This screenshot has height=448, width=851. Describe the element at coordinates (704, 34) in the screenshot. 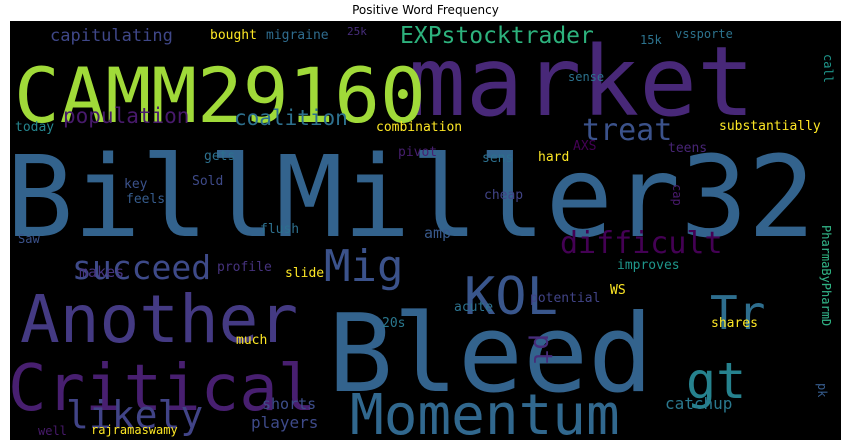

I see `word-vssporte: vssporte` at that location.